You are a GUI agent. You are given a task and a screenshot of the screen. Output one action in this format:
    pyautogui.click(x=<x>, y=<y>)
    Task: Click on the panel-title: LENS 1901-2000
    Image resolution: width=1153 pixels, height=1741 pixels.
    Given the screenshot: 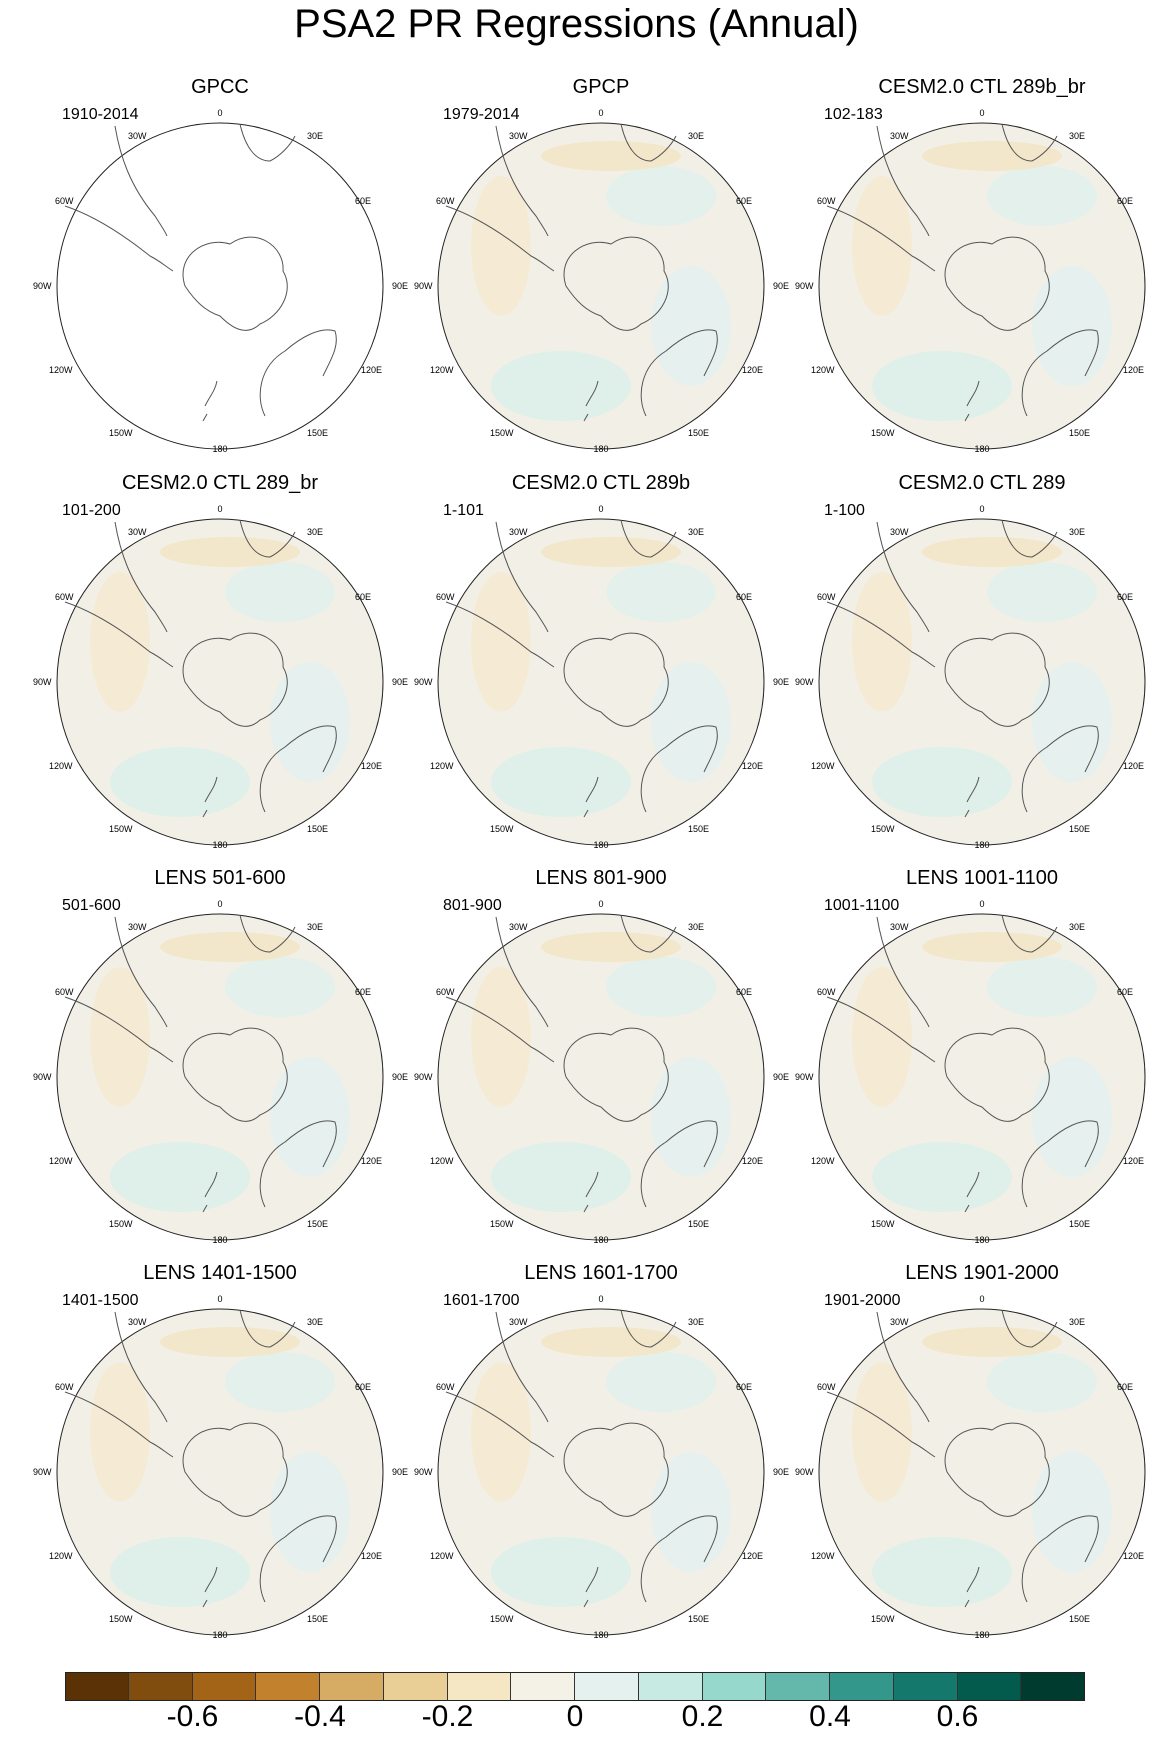 What is the action you would take?
    pyautogui.click(x=982, y=1273)
    